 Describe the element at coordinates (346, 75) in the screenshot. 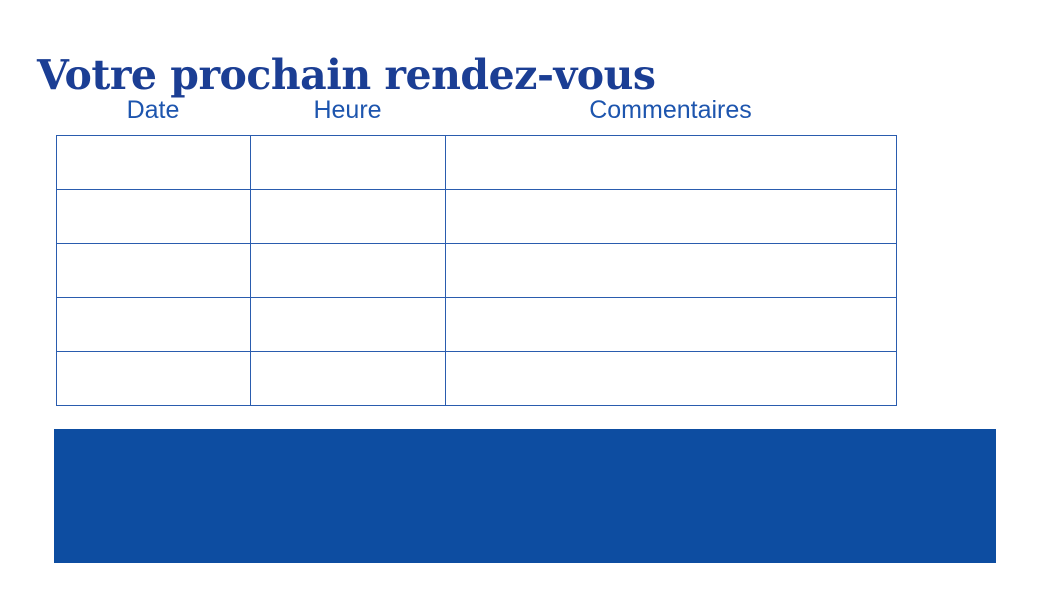

I see `page-title: Votre prochain rendez-vous` at that location.